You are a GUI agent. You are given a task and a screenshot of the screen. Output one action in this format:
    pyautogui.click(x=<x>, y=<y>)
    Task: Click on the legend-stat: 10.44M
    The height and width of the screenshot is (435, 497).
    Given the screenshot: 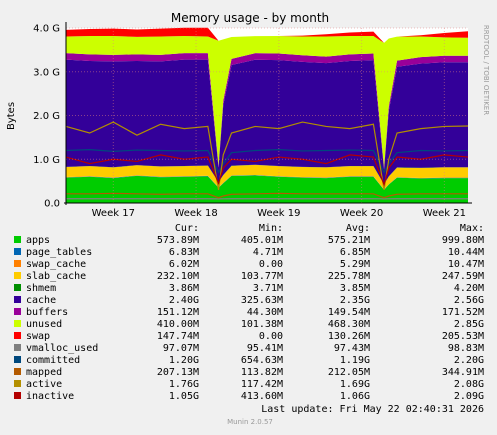 What is the action you would take?
    pyautogui.click(x=466, y=252)
    